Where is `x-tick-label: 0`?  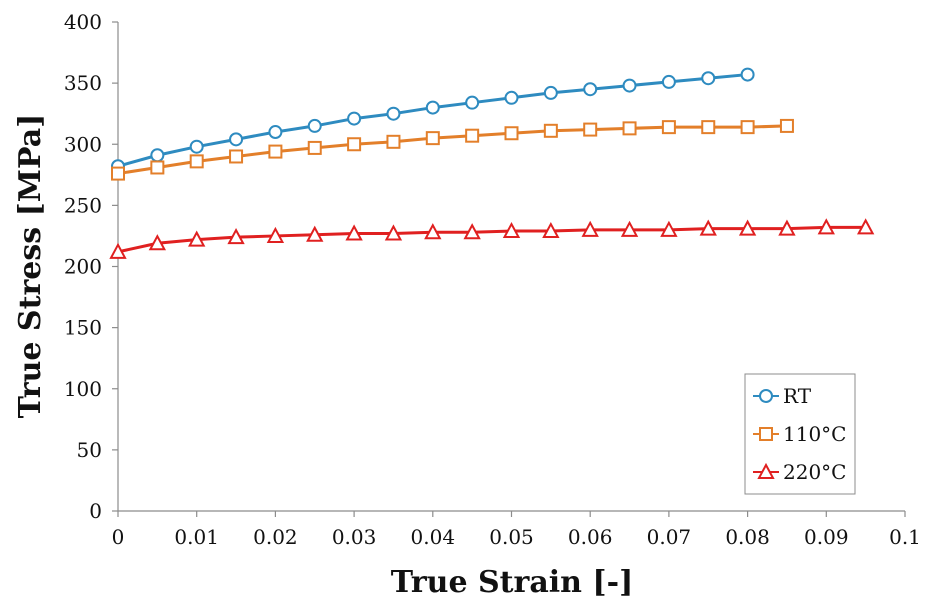 x-tick-label: 0 is located at coordinates (118, 537).